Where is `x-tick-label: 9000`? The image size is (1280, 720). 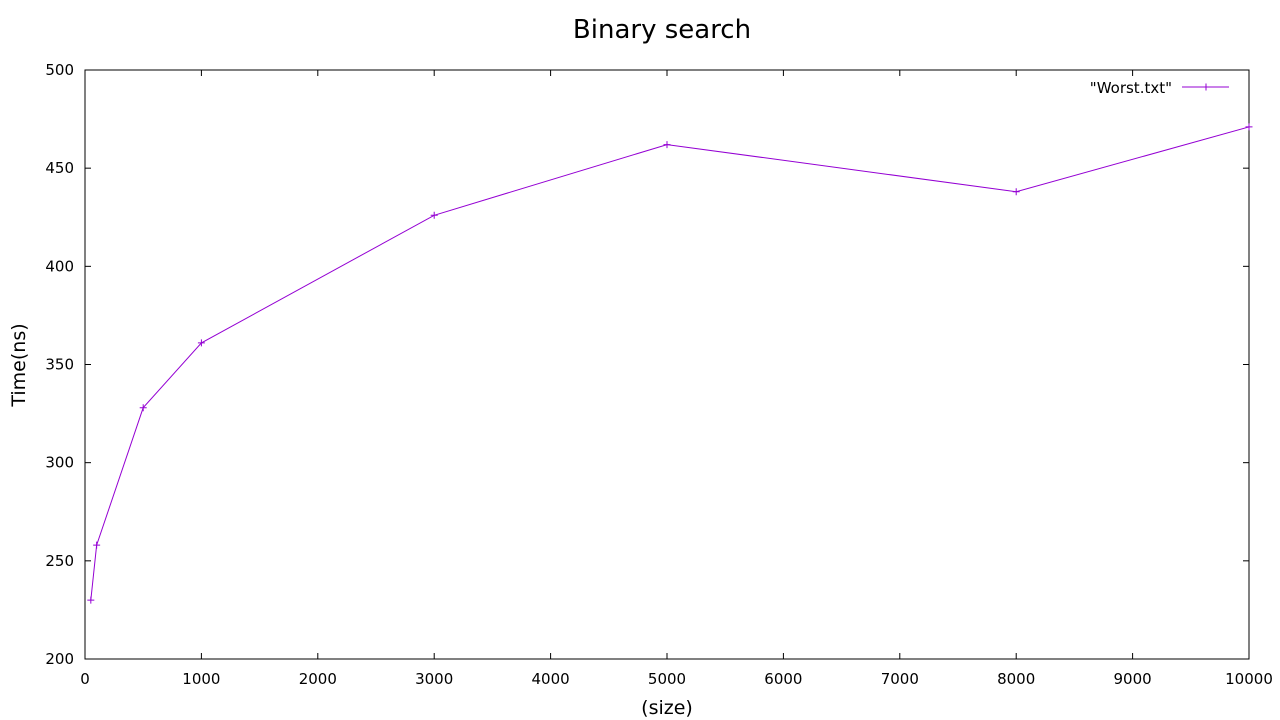 x-tick-label: 9000 is located at coordinates (1133, 679).